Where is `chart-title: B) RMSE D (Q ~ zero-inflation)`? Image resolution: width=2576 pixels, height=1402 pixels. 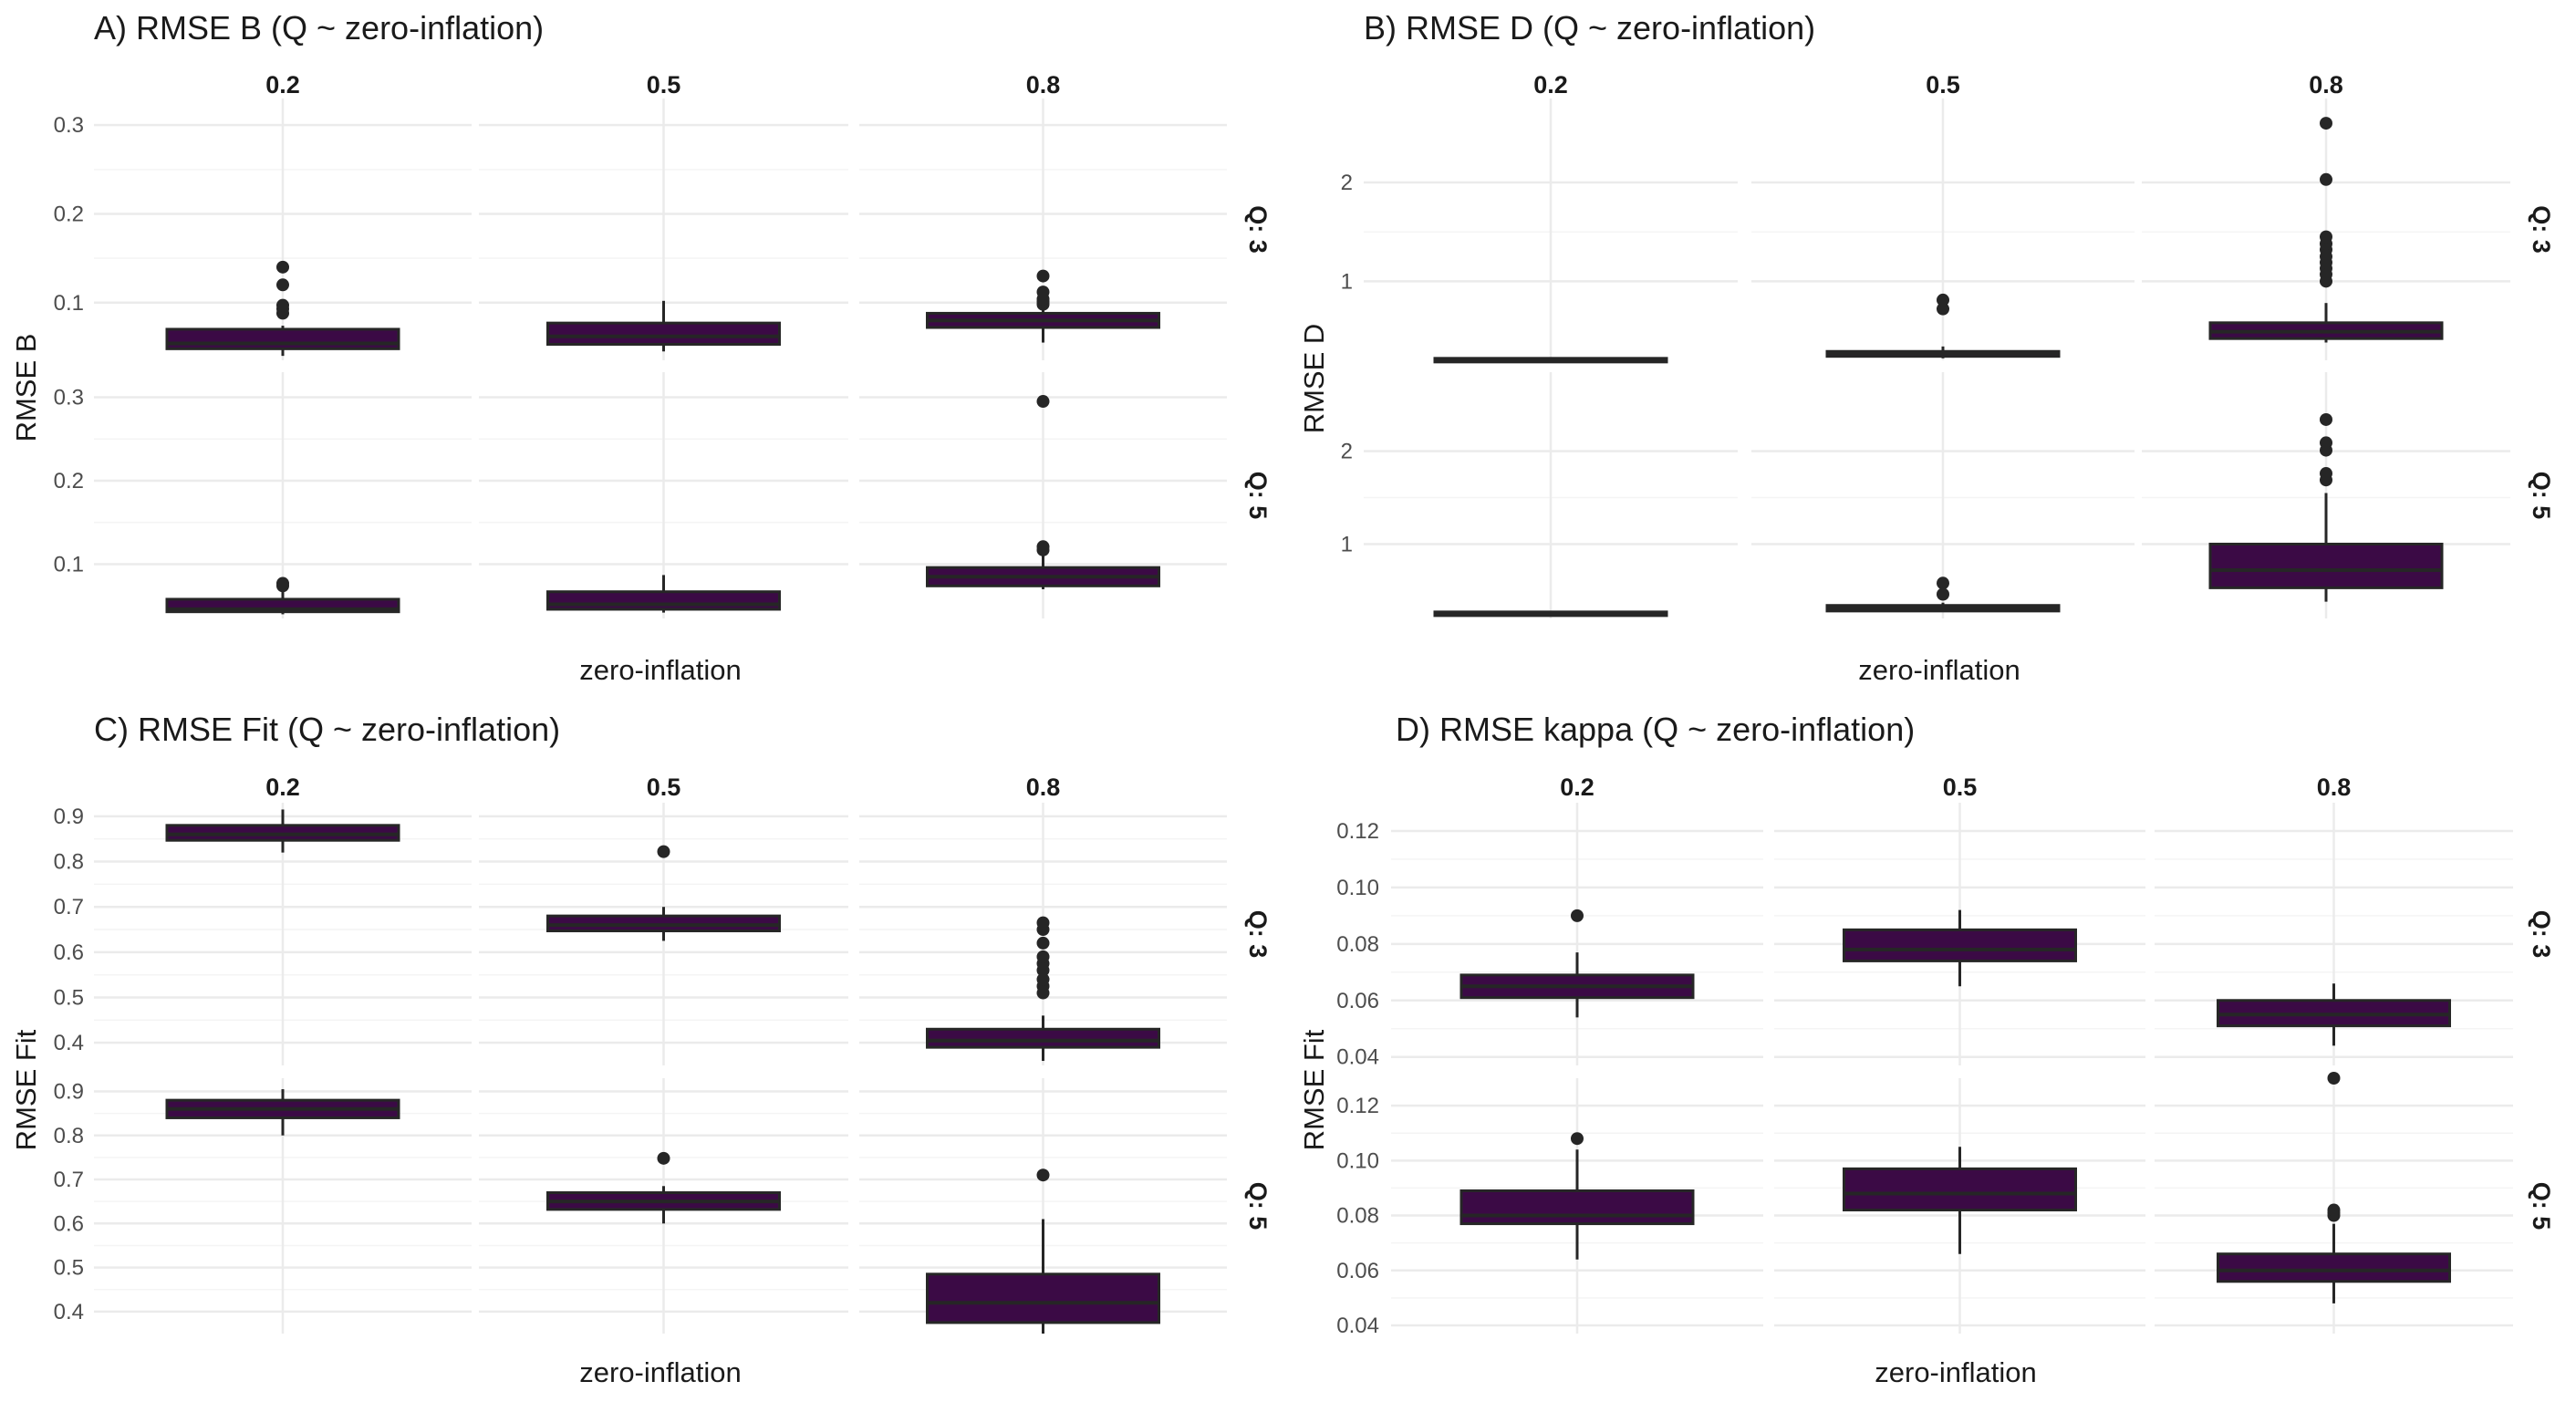 chart-title: B) RMSE D (Q ~ zero-inflation) is located at coordinates (1589, 28).